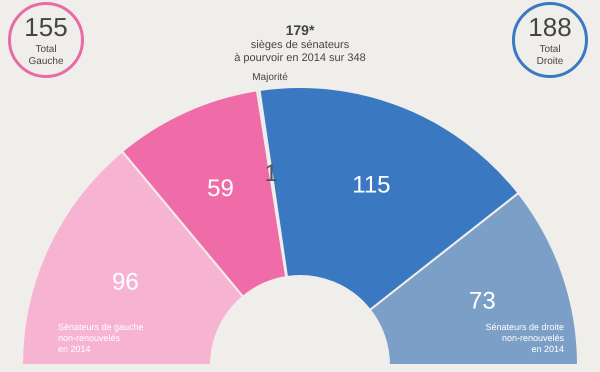 This screenshot has width=600, height=372. What do you see at coordinates (46, 40) in the screenshot?
I see `text: 155 Total Gauche` at bounding box center [46, 40].